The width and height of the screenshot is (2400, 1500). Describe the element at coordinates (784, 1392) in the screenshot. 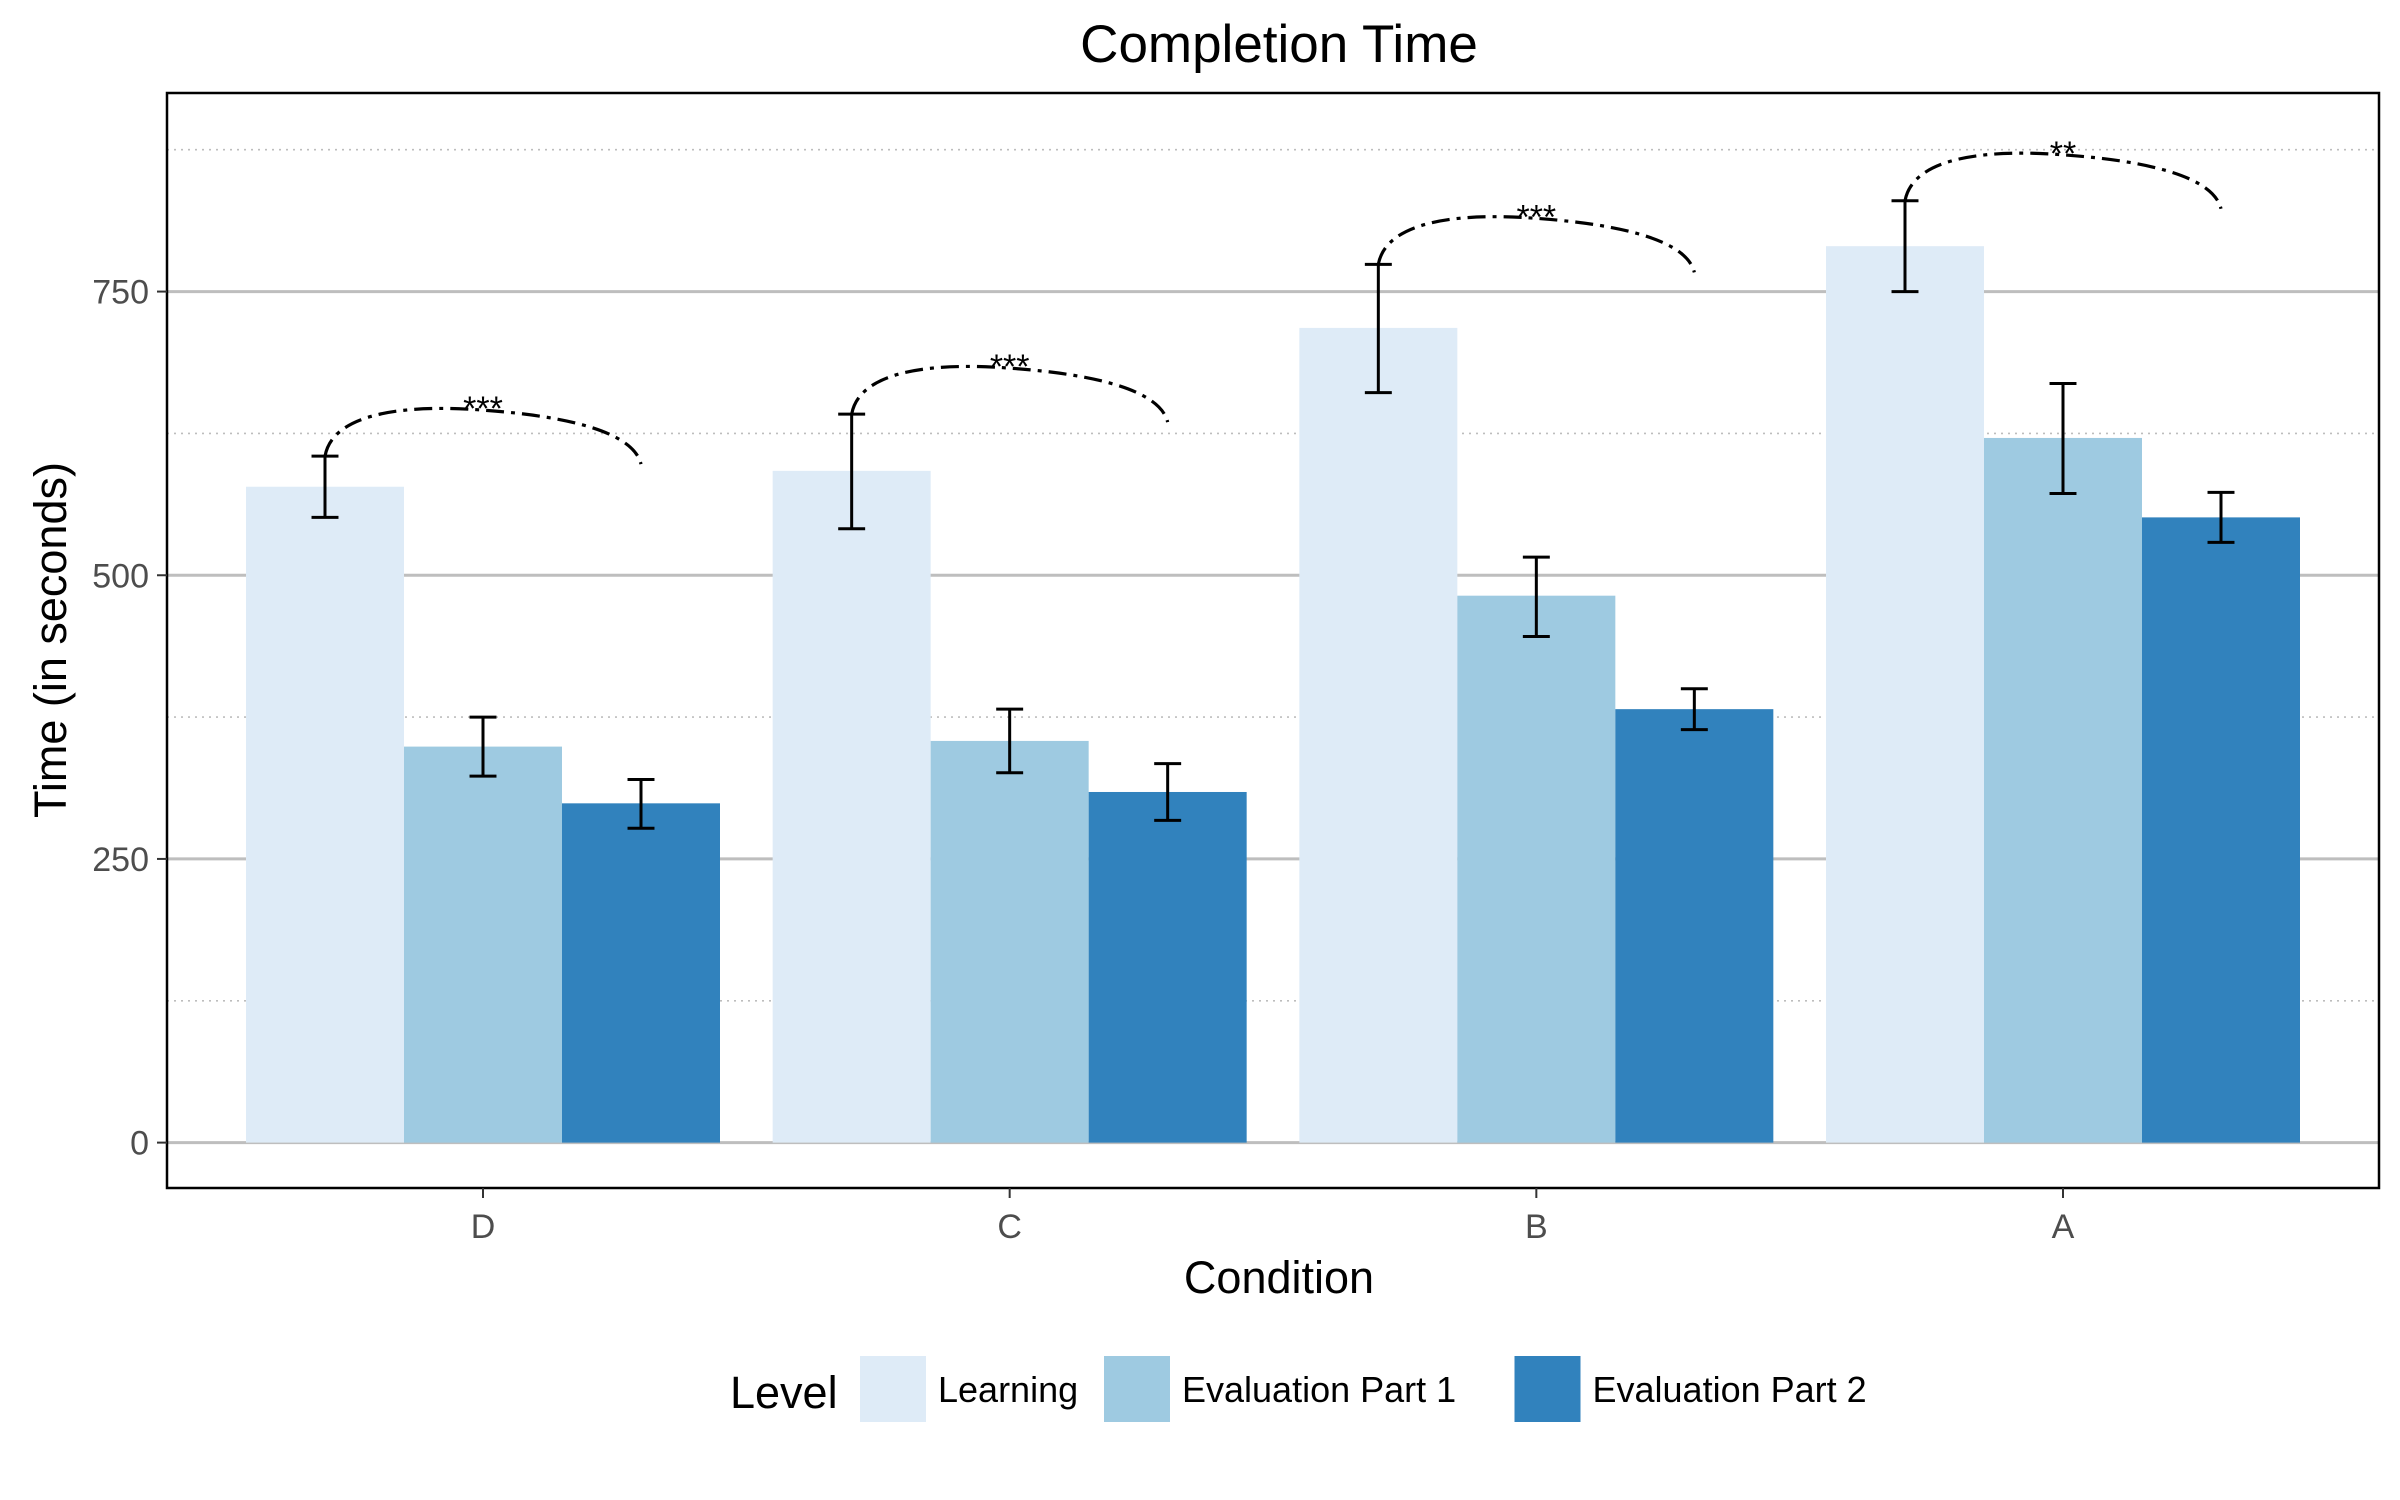

I see `legend-title: Level` at that location.